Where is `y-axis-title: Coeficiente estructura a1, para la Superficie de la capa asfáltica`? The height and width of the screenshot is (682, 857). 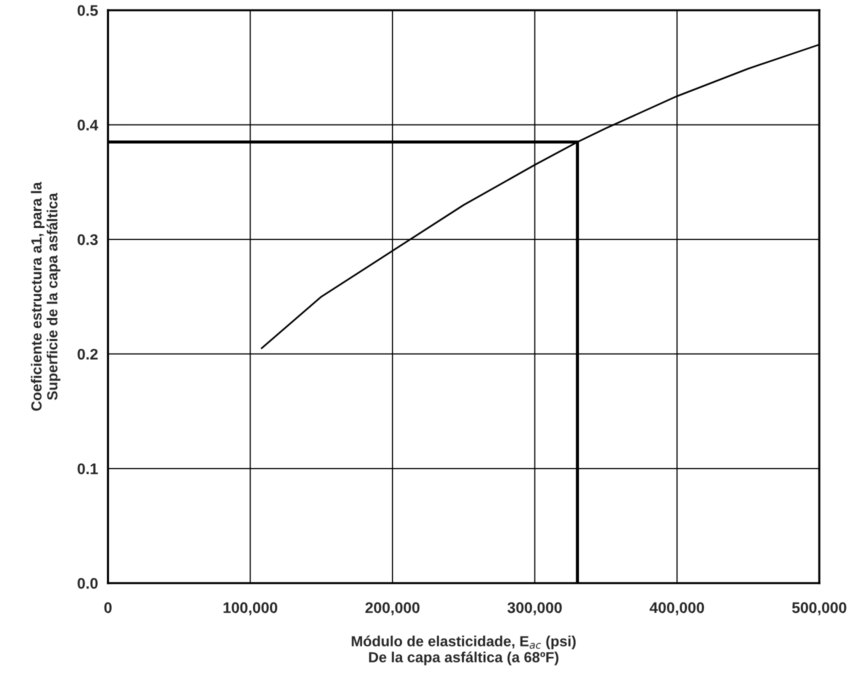 y-axis-title: Coeficiente estructura a1, para la Superficie de la capa asfáltica is located at coordinates (45, 296).